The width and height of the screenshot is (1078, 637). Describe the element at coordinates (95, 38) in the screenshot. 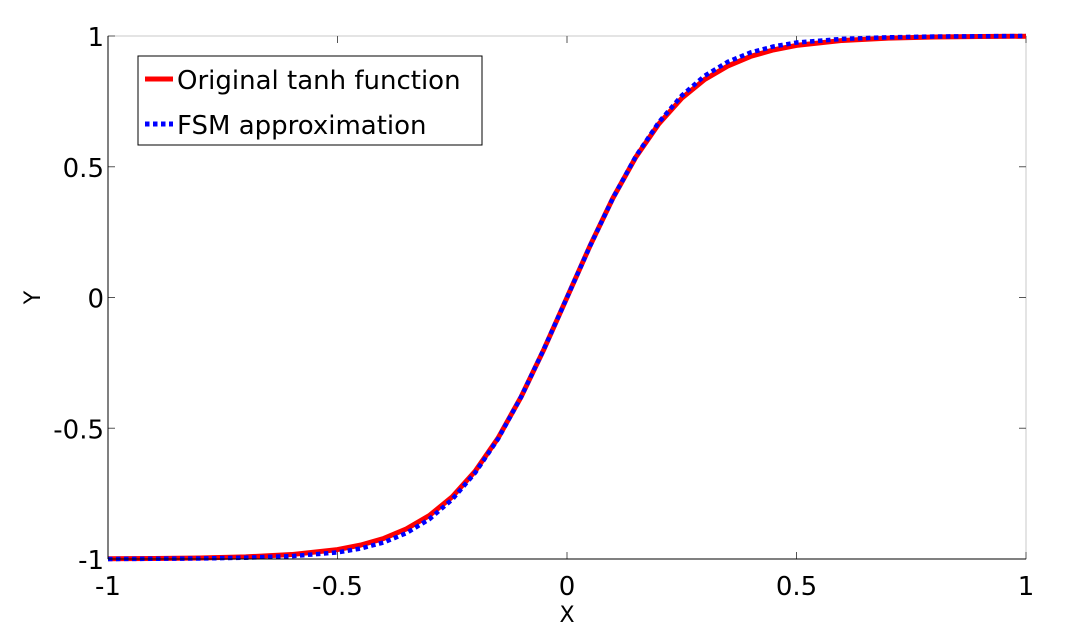

I see `y-tick-label: 1` at that location.